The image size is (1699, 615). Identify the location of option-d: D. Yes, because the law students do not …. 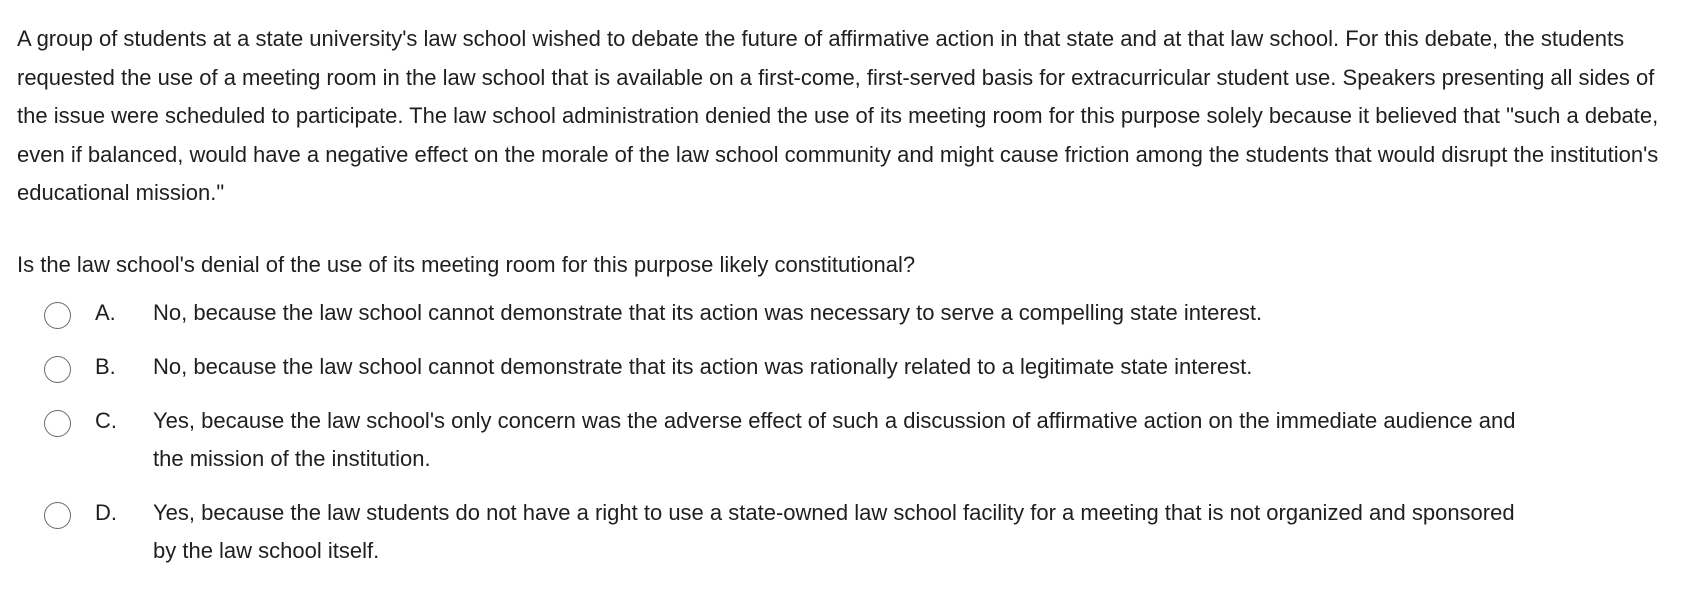
(859, 532).